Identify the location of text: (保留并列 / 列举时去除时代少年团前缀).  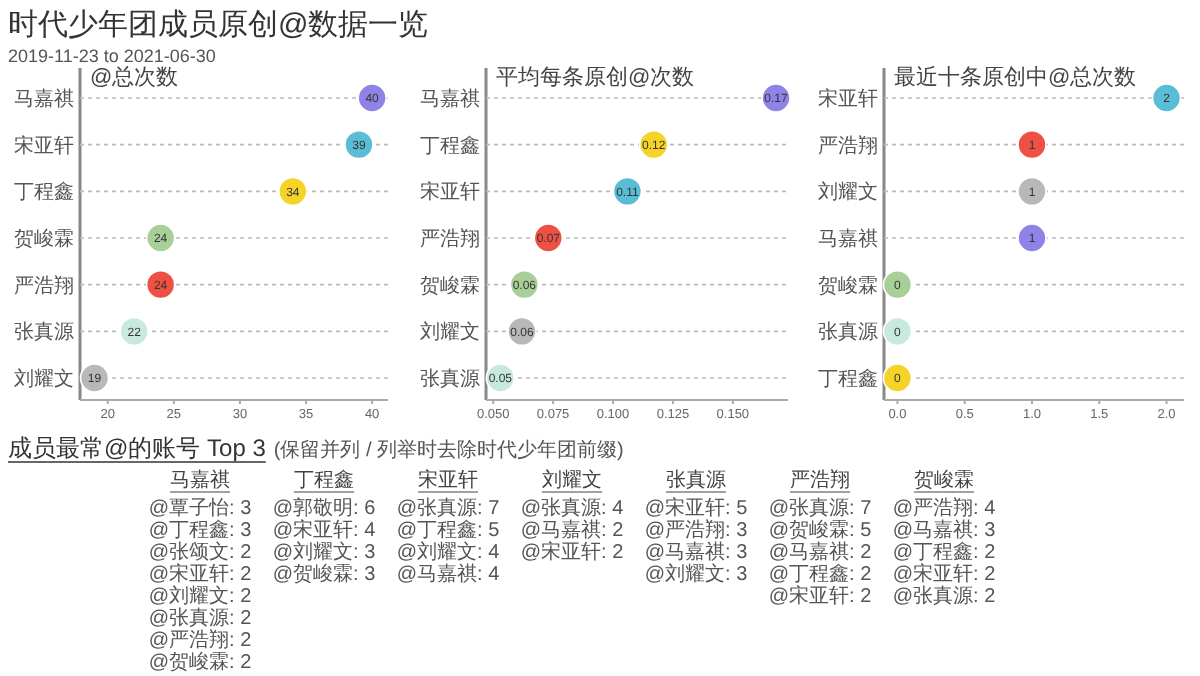
(448, 450).